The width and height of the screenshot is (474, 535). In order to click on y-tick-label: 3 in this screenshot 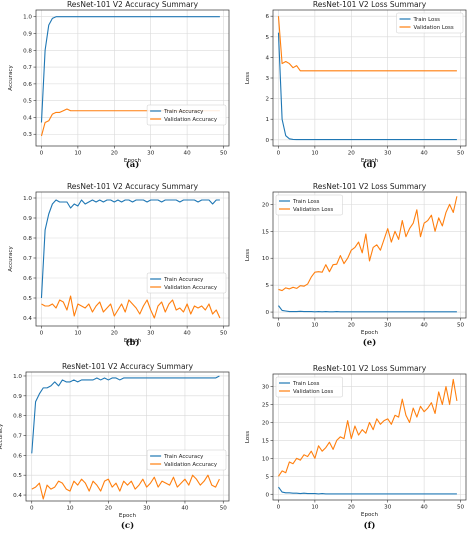, I will do `click(267, 79)`.